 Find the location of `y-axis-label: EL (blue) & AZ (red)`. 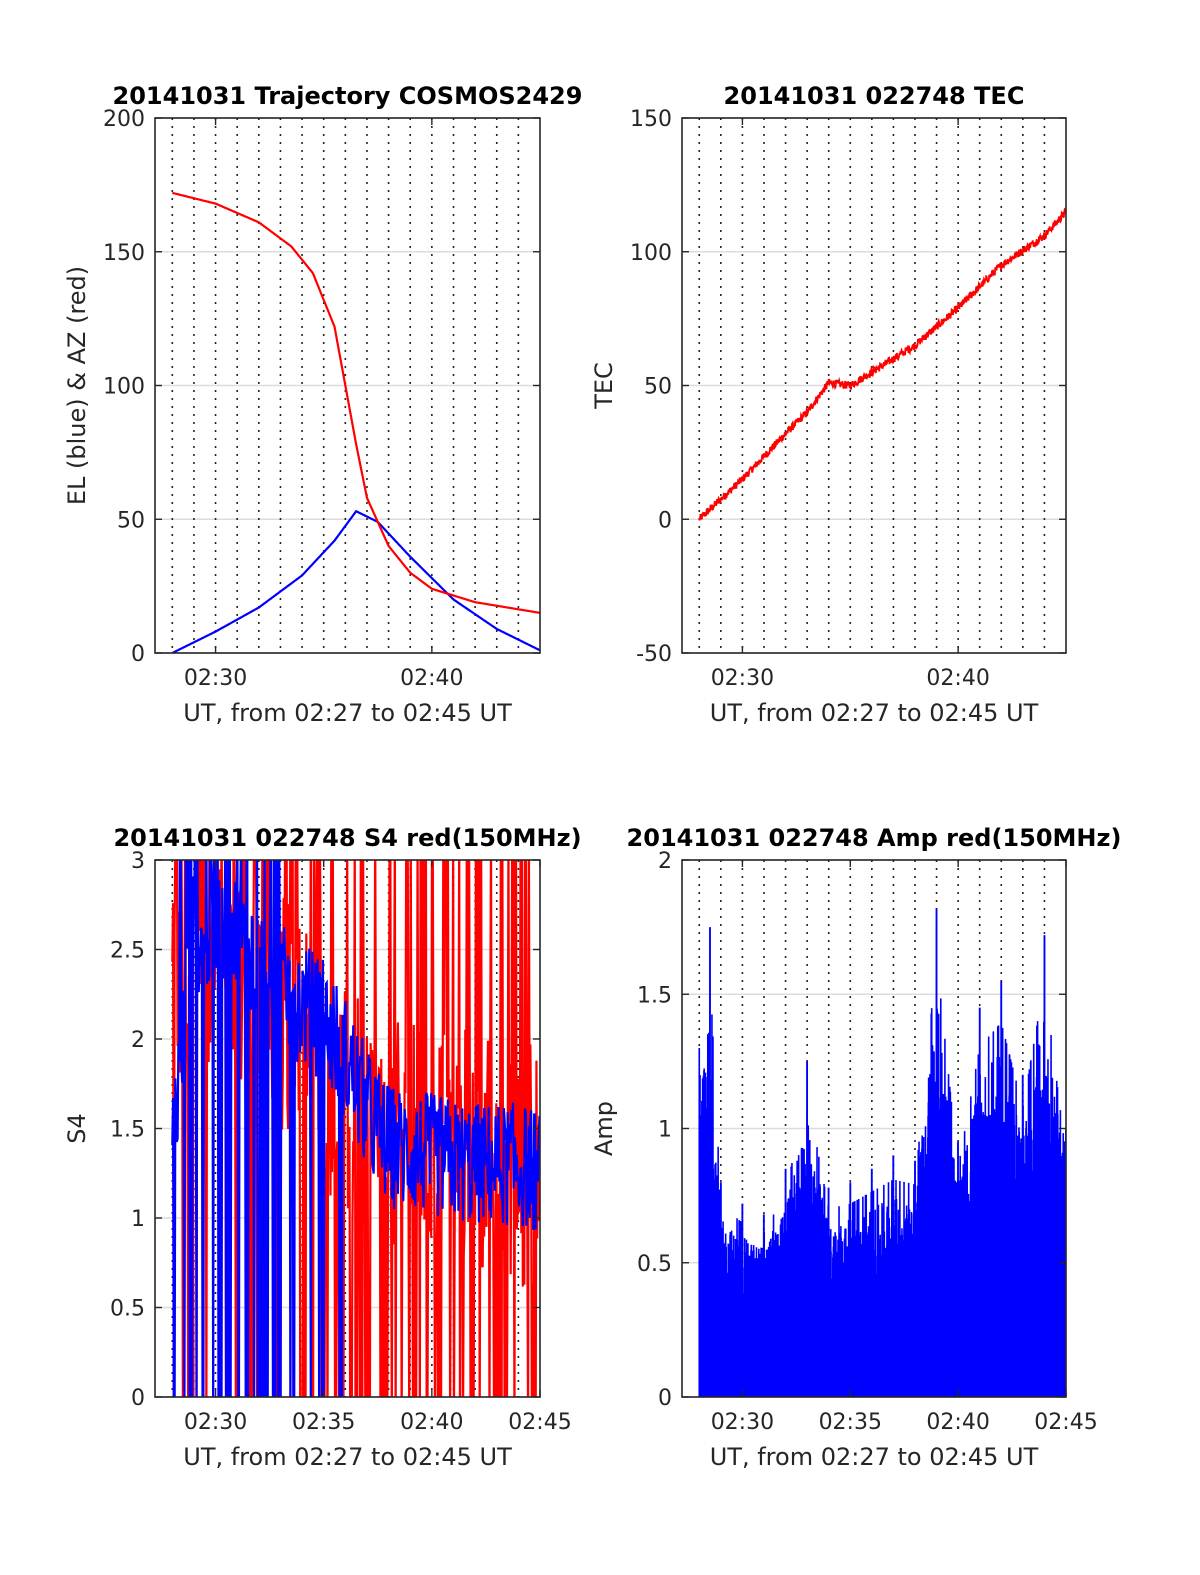

y-axis-label: EL (blue) & AZ (red) is located at coordinates (77, 385).